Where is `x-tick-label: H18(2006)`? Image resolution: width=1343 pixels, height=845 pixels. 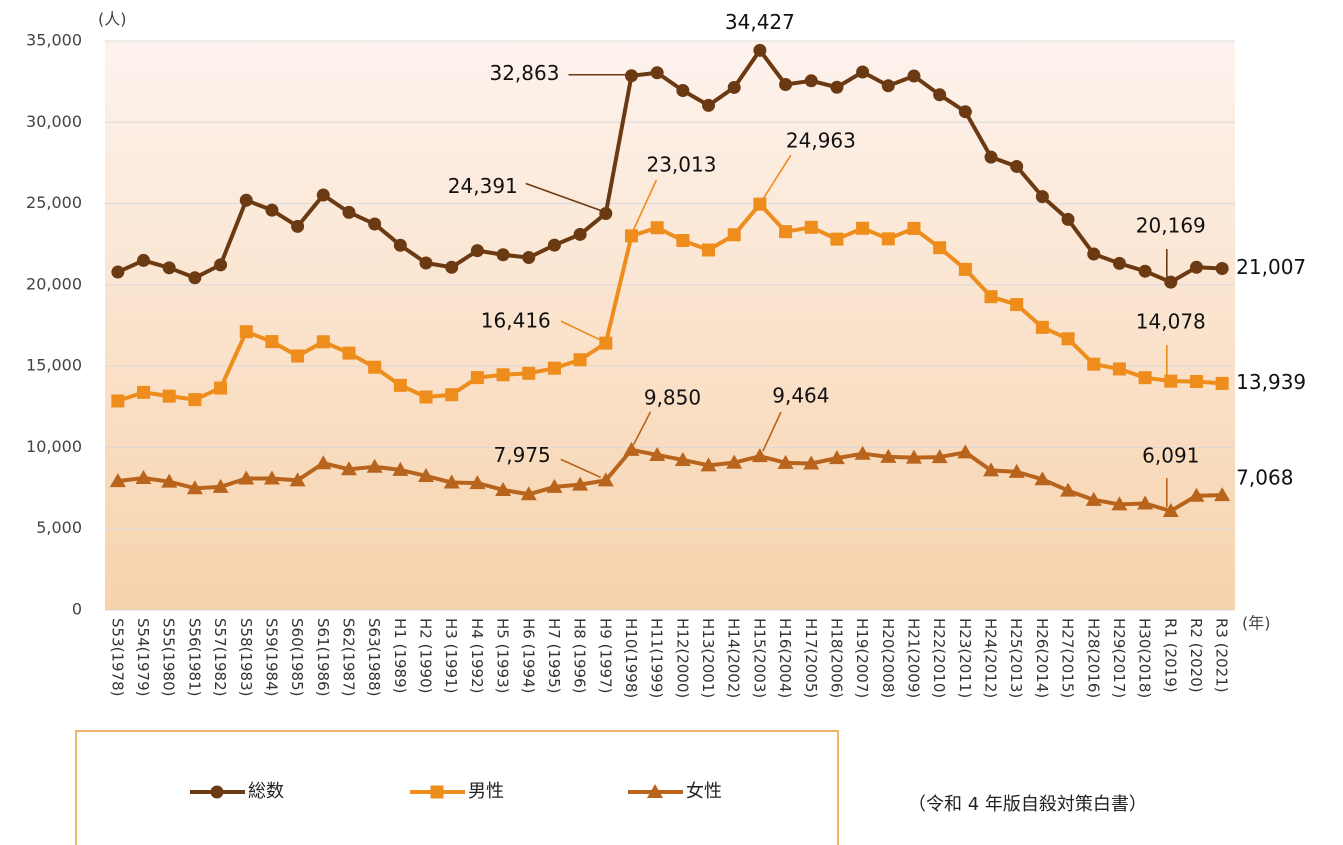
x-tick-label: H18(2006) is located at coordinates (836, 658).